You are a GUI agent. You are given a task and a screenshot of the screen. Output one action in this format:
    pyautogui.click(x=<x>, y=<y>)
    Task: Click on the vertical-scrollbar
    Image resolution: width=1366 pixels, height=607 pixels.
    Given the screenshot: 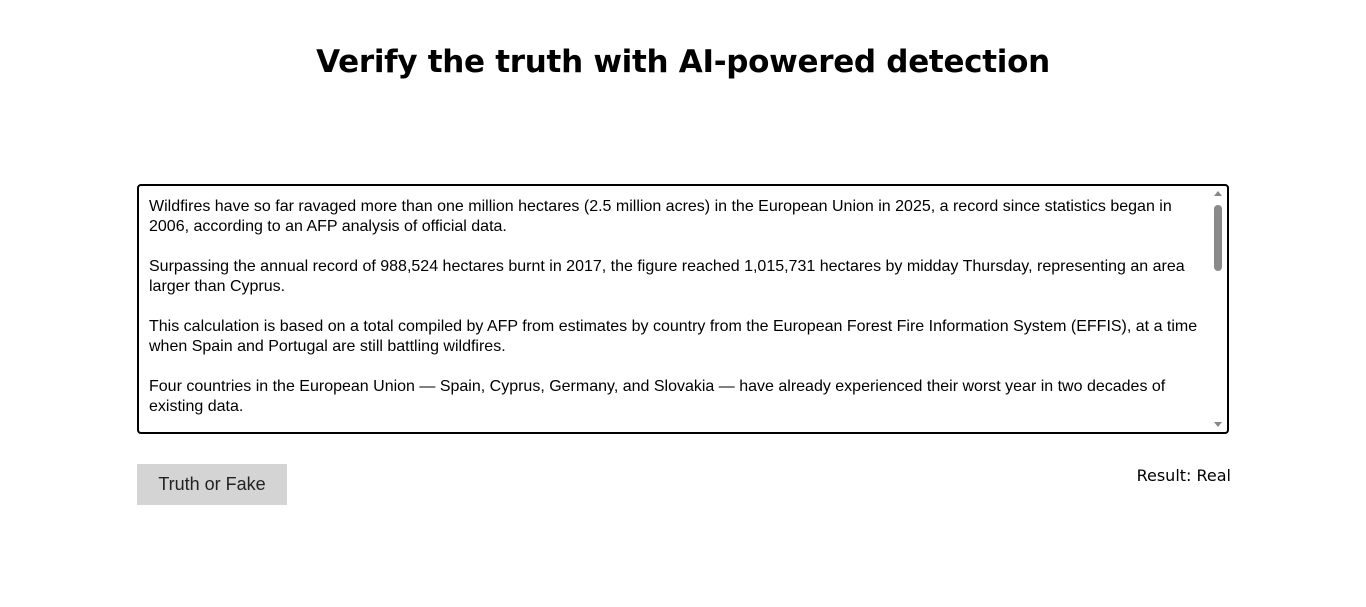 What is the action you would take?
    pyautogui.click(x=1218, y=309)
    